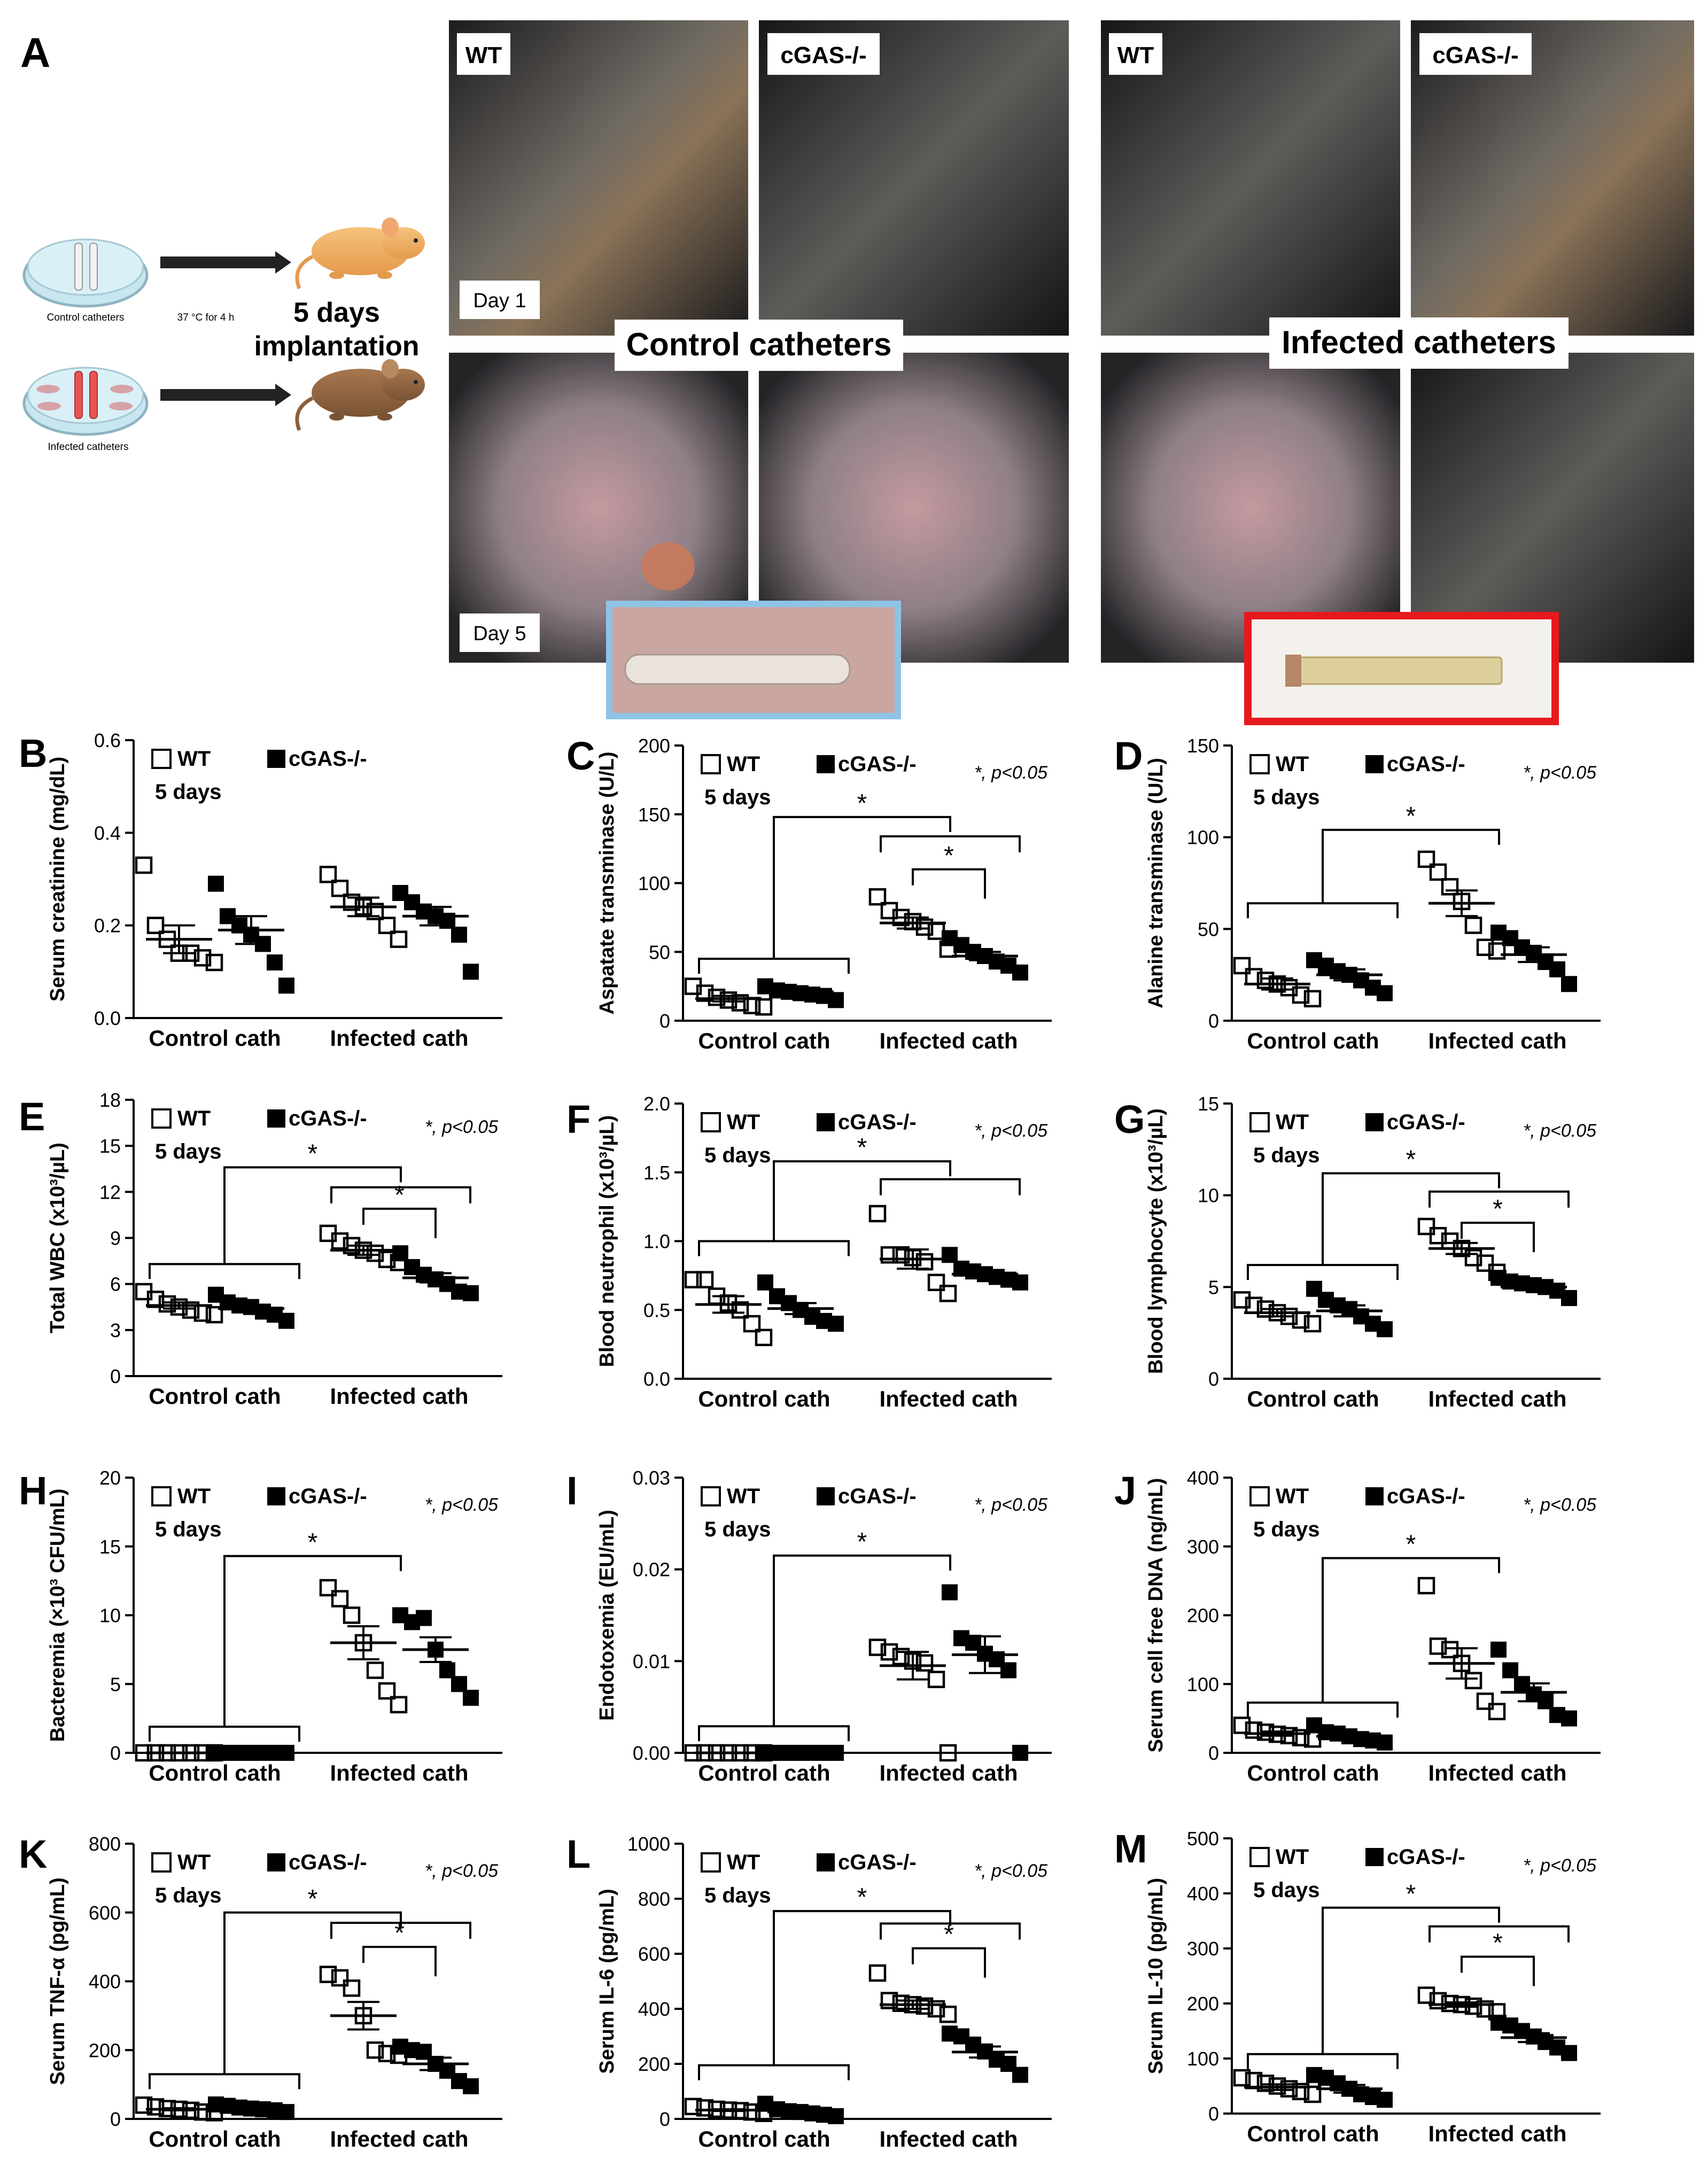  What do you see at coordinates (656, 1173) in the screenshot?
I see `y-tick-label: 1.5` at bounding box center [656, 1173].